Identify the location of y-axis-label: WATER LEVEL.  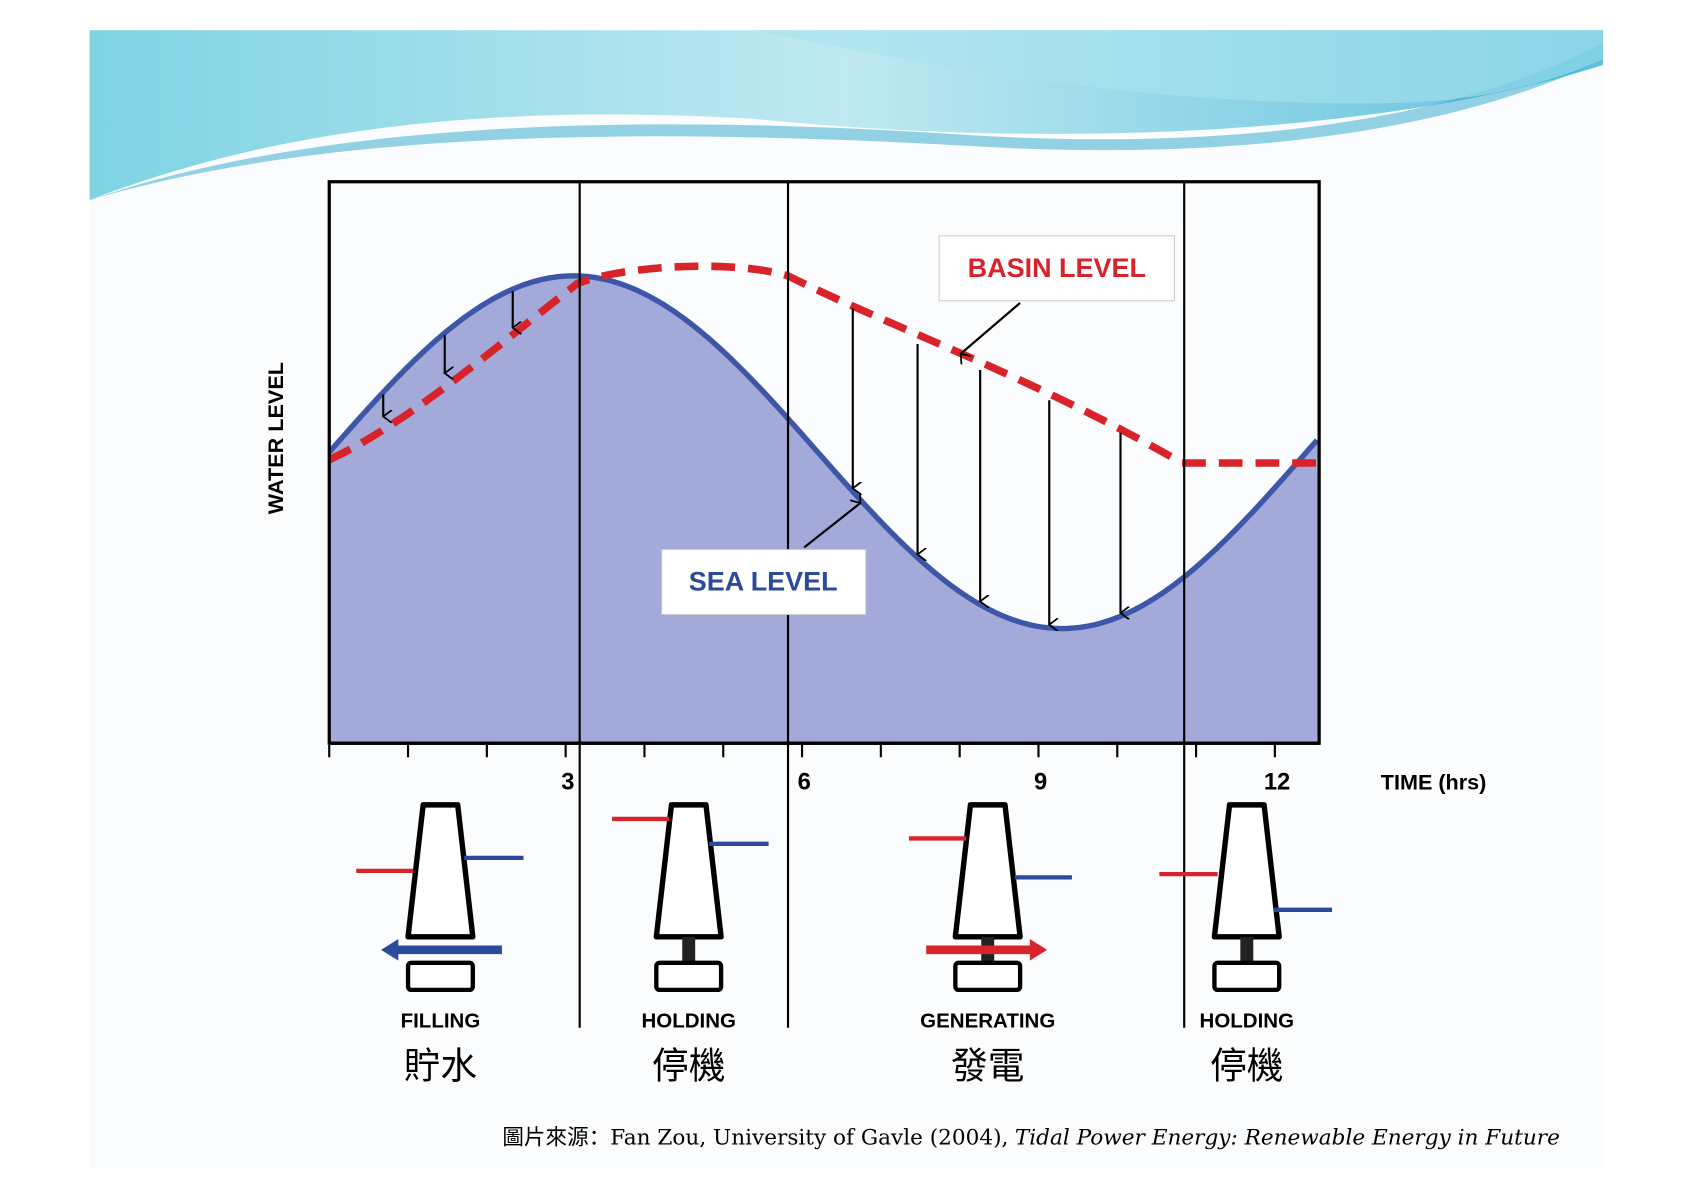
(275, 438).